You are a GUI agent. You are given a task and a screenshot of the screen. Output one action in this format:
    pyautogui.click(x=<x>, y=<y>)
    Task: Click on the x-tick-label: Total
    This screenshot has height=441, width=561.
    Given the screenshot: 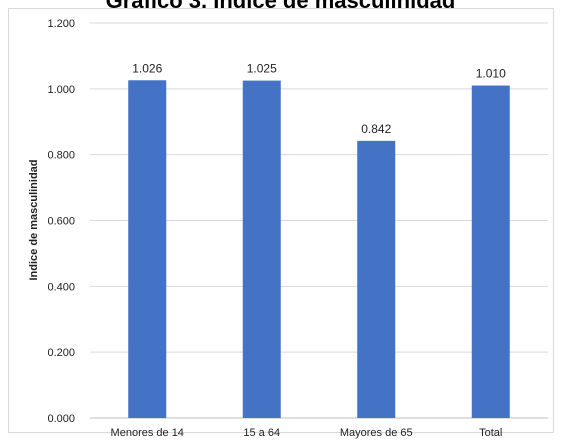 What is the action you would take?
    pyautogui.click(x=490, y=433)
    